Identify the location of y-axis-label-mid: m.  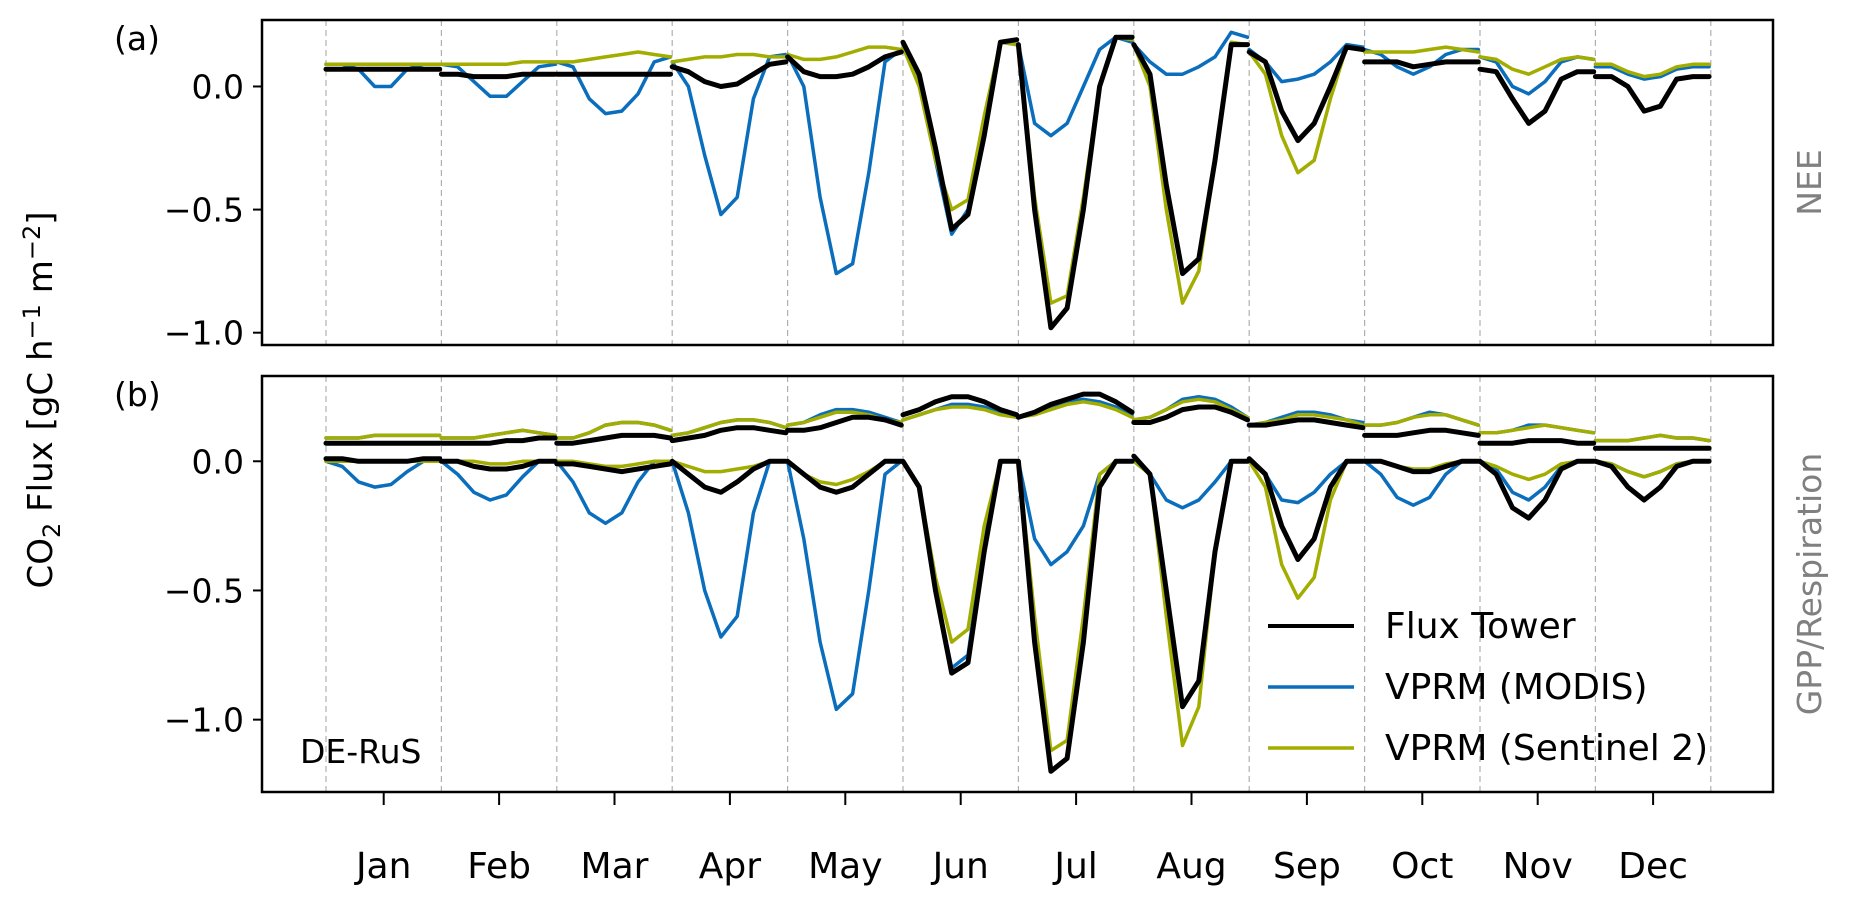
(41, 282).